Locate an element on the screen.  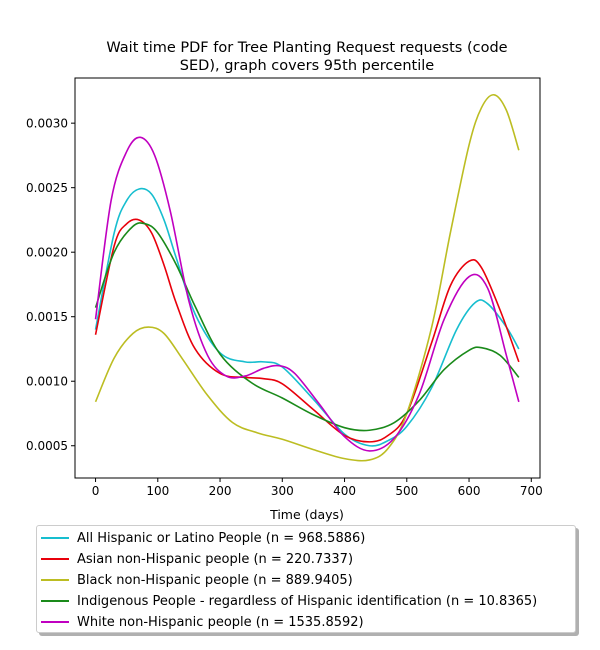
y-tick-label: 0.0005 is located at coordinates (47, 446).